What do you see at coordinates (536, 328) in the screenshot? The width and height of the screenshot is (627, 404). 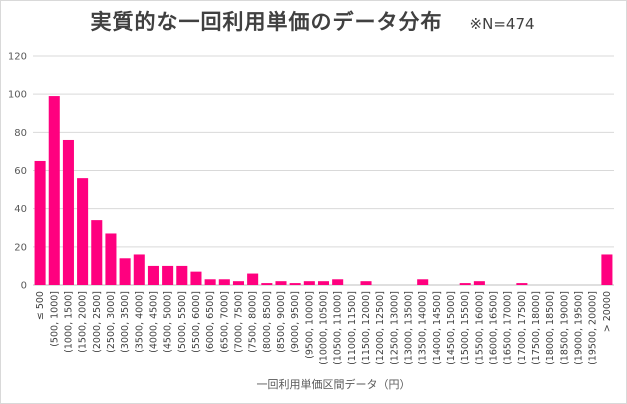 I see `x-tick-label: (17500, 18000]` at bounding box center [536, 328].